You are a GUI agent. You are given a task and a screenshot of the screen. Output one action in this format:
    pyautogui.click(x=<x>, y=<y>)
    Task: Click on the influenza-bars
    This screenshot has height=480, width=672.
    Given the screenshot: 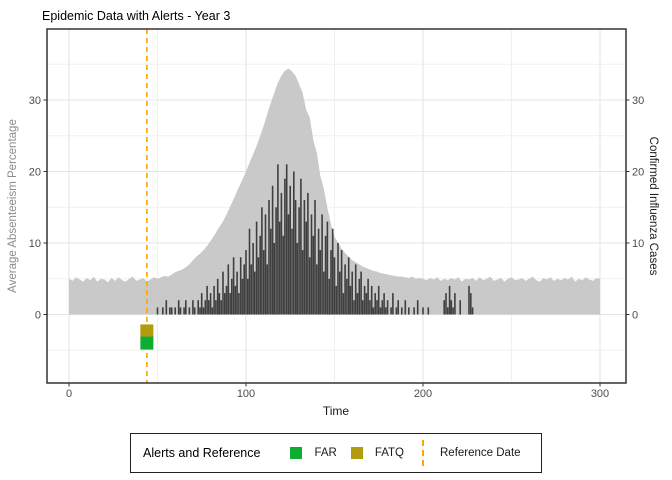 What is the action you would take?
    pyautogui.click(x=315, y=239)
    